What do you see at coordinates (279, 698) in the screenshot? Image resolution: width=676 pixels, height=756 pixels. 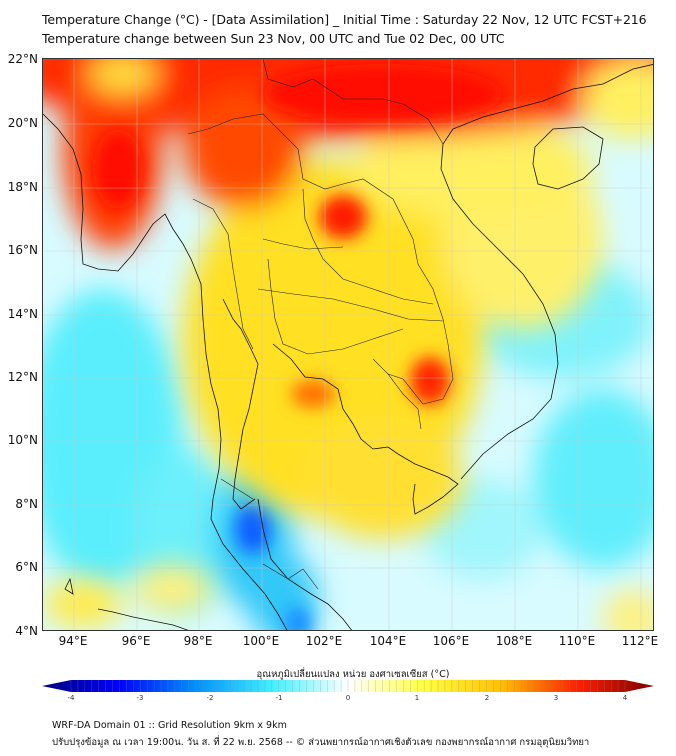 I see `colorbar-tick: -1` at bounding box center [279, 698].